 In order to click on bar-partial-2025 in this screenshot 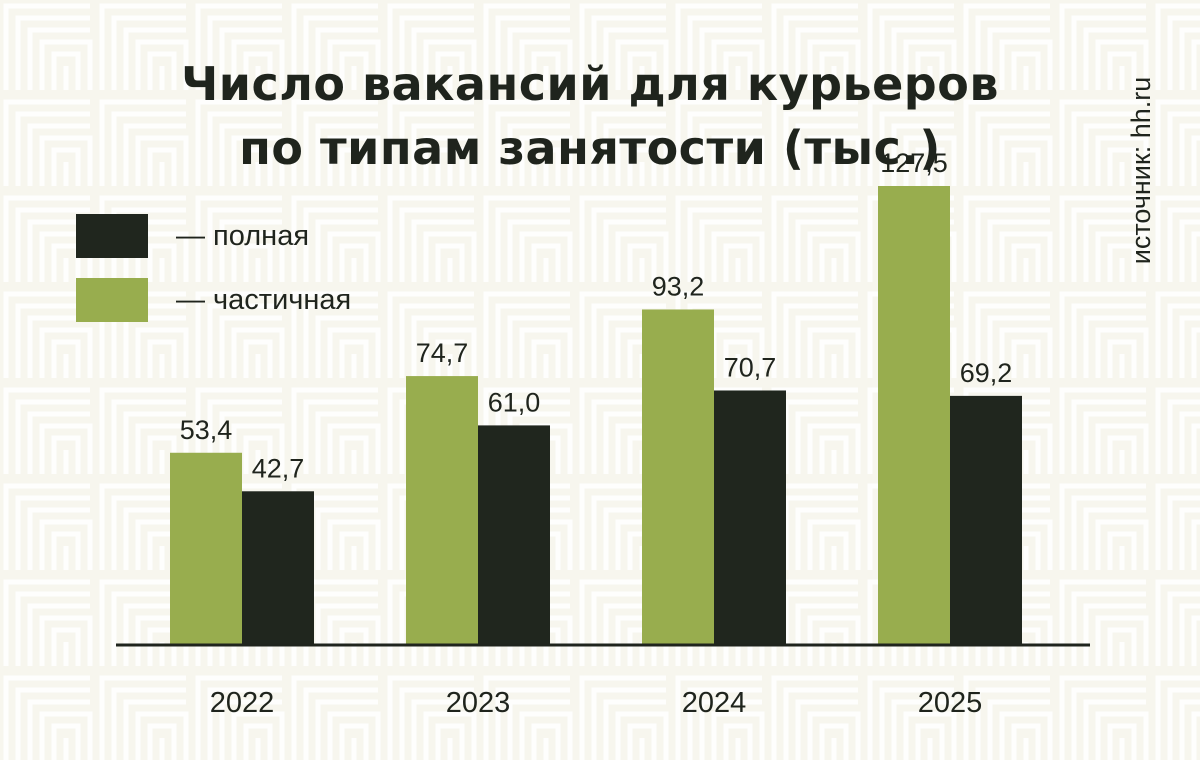, I will do `click(914, 415)`.